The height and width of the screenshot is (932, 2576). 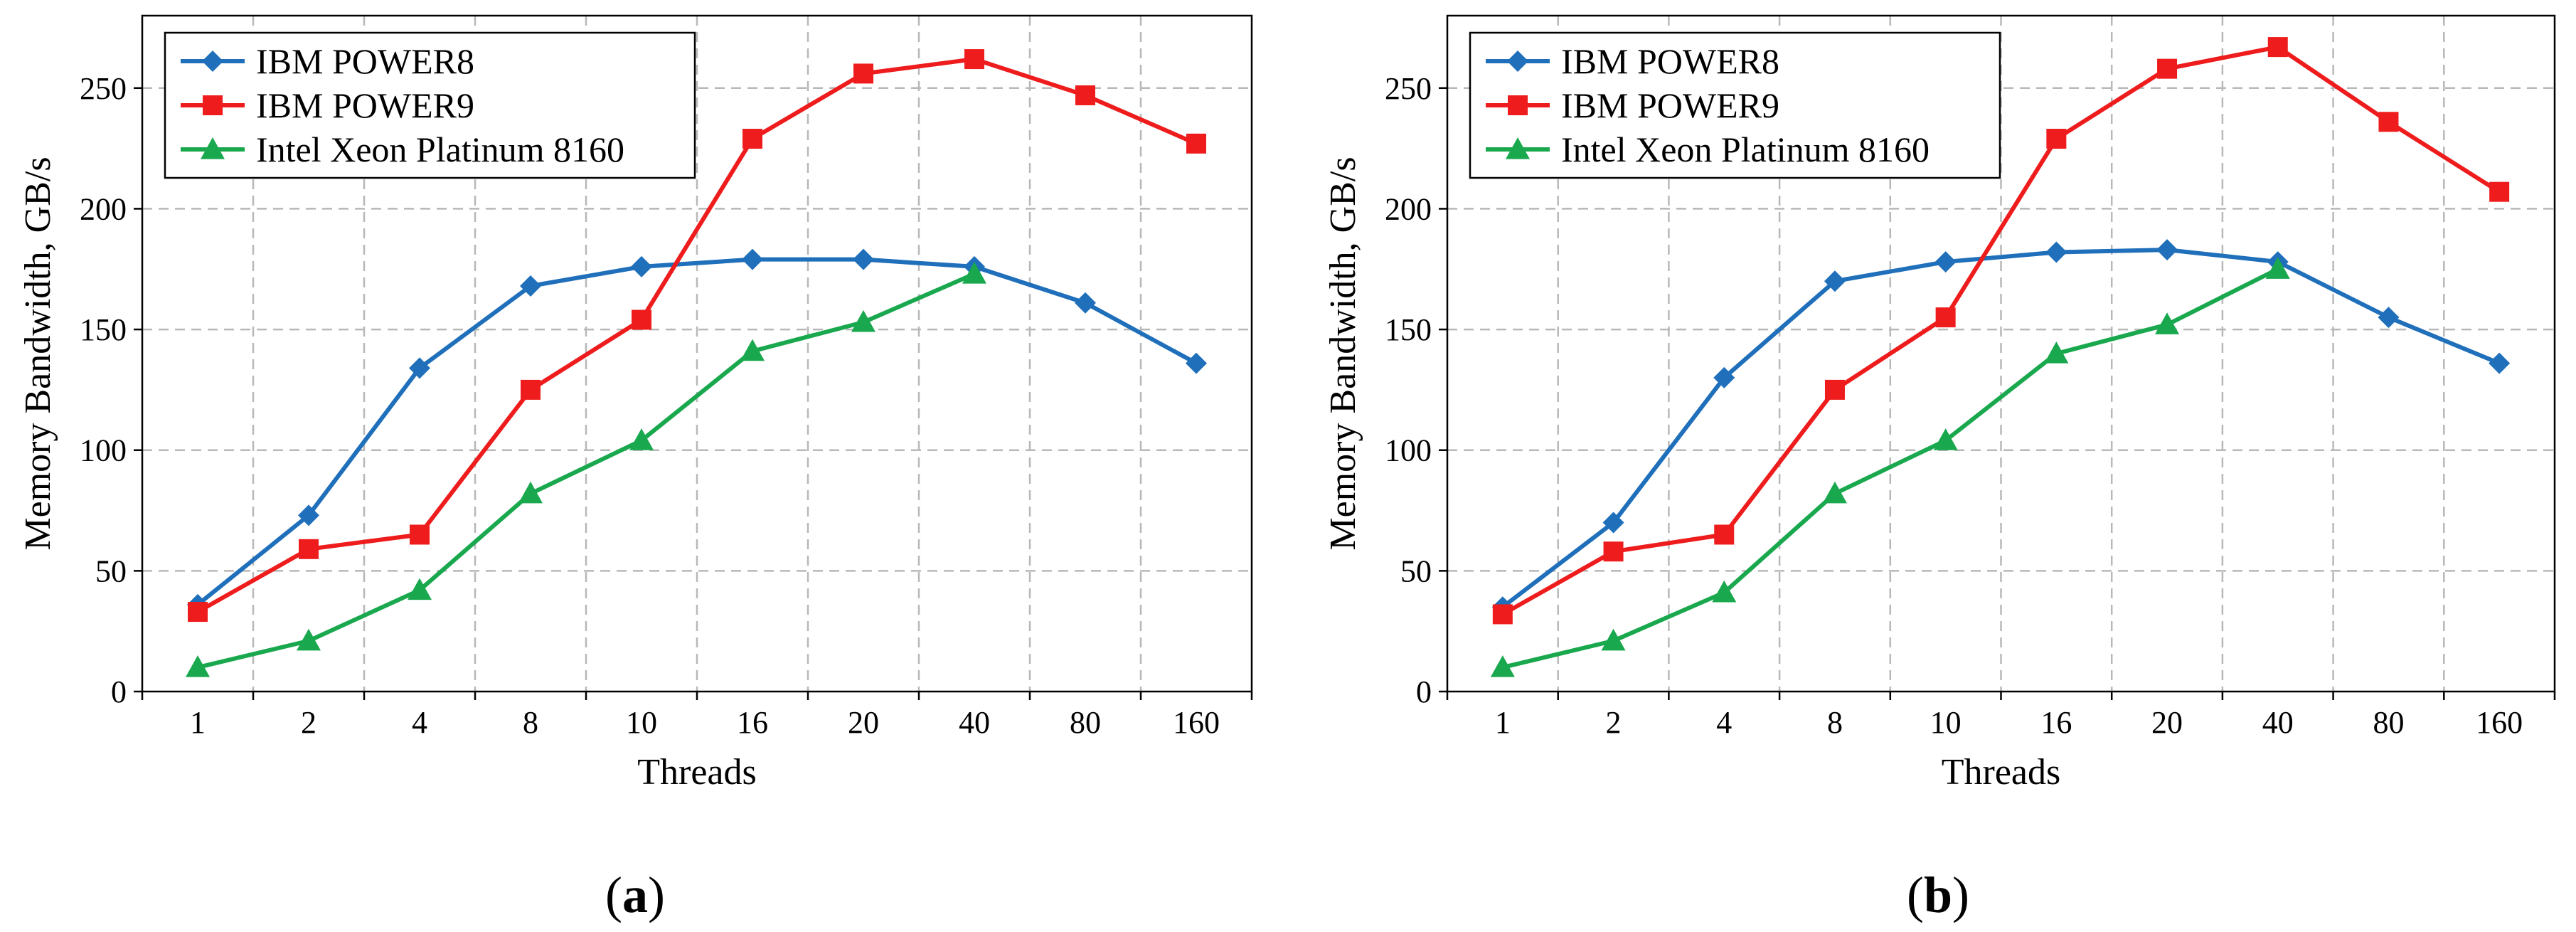 I want to click on y-tick-label: 100, so click(x=103, y=451).